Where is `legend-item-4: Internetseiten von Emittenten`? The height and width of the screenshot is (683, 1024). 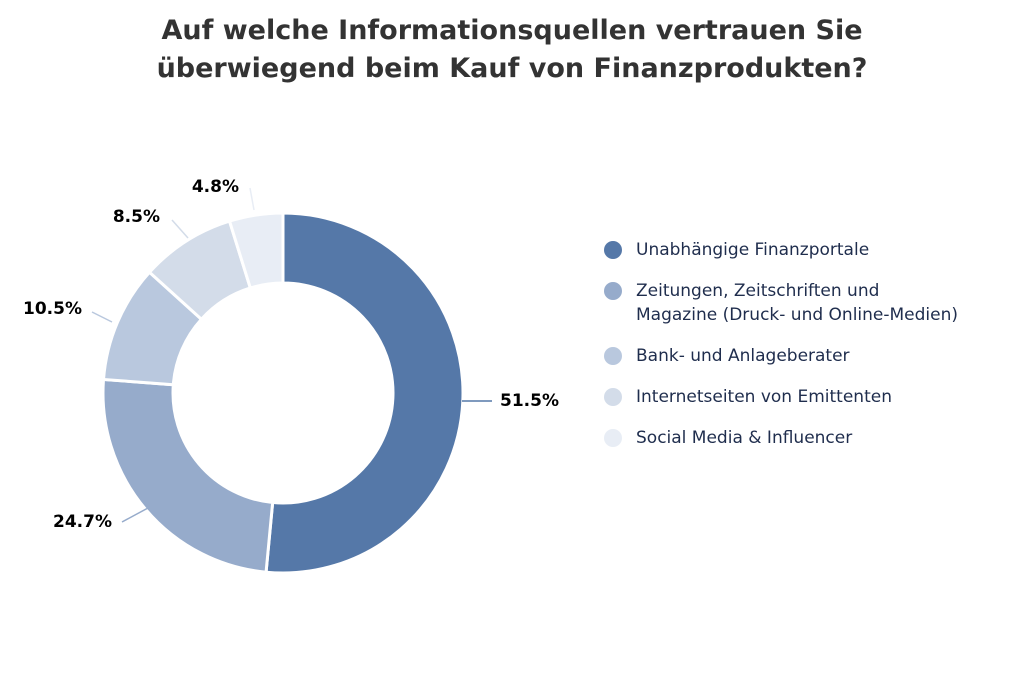 legend-item-4: Internetseiten von Emittenten is located at coordinates (809, 397).